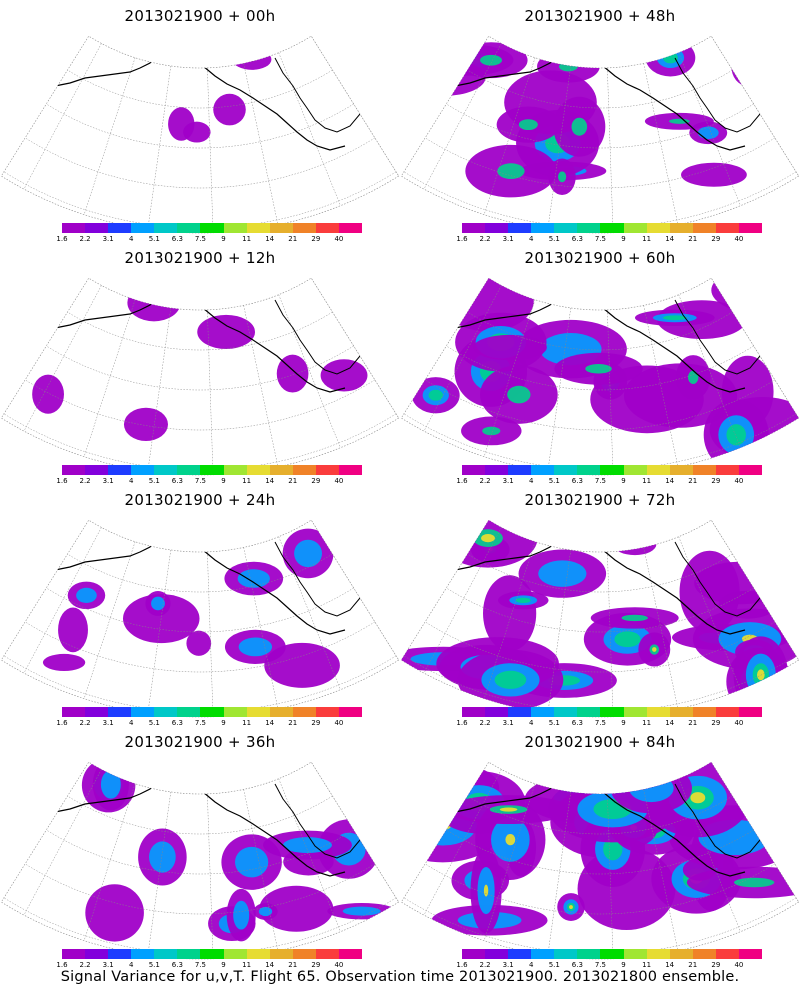 Image resolution: width=800 pixels, height=1000 pixels. I want to click on colorbar-label: 29, so click(716, 723).